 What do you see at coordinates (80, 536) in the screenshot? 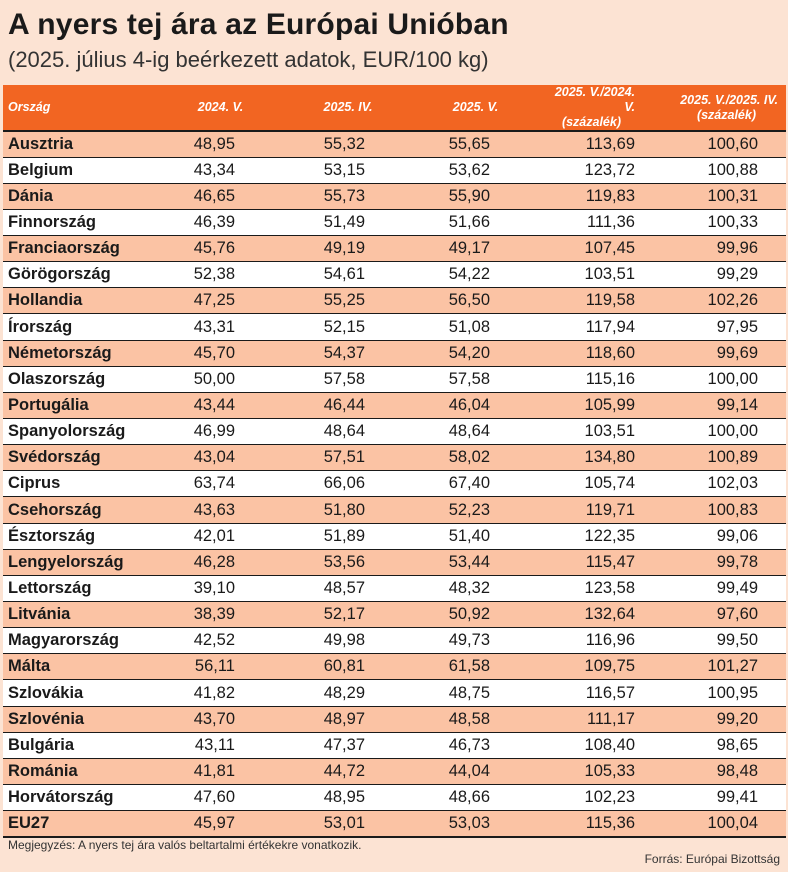
I see `cell-country: Észtország` at bounding box center [80, 536].